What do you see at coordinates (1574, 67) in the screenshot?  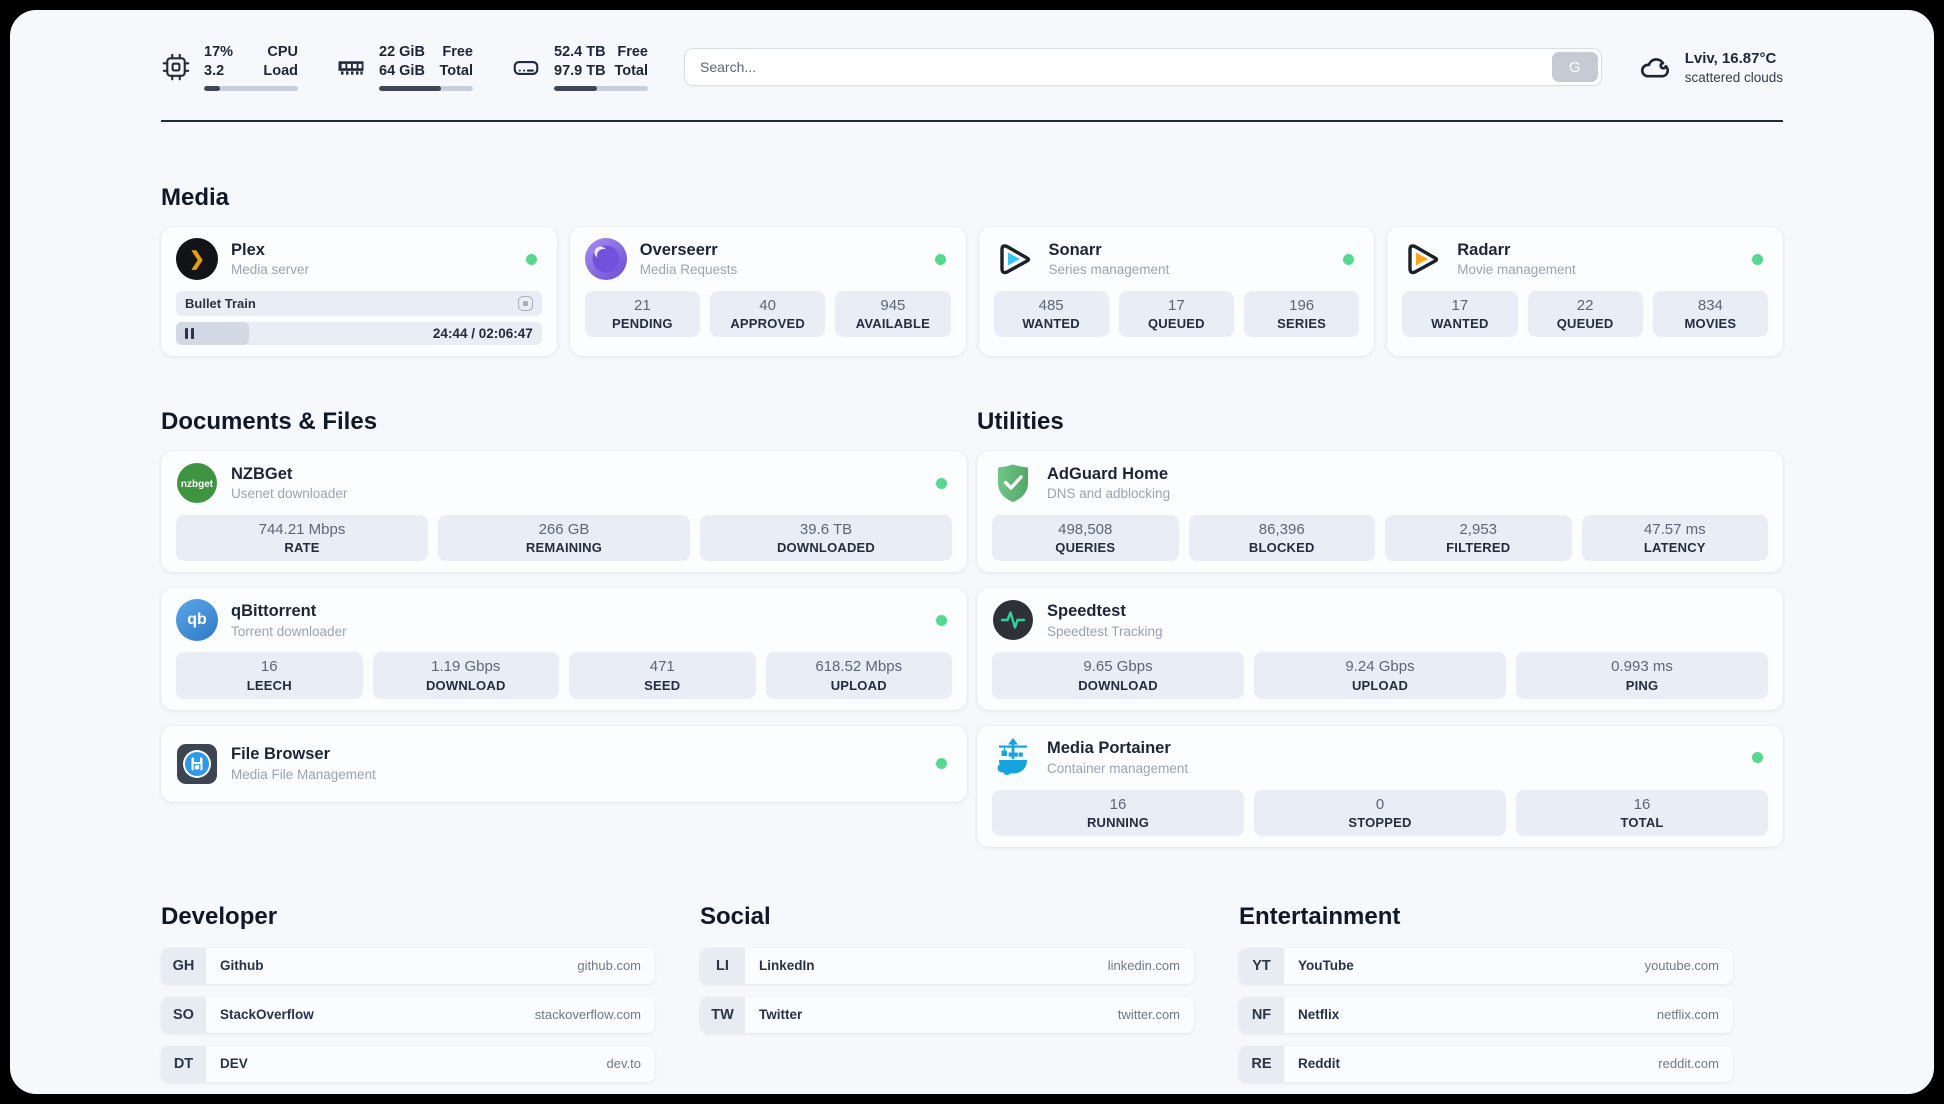 I see `search-engine-button: G` at bounding box center [1574, 67].